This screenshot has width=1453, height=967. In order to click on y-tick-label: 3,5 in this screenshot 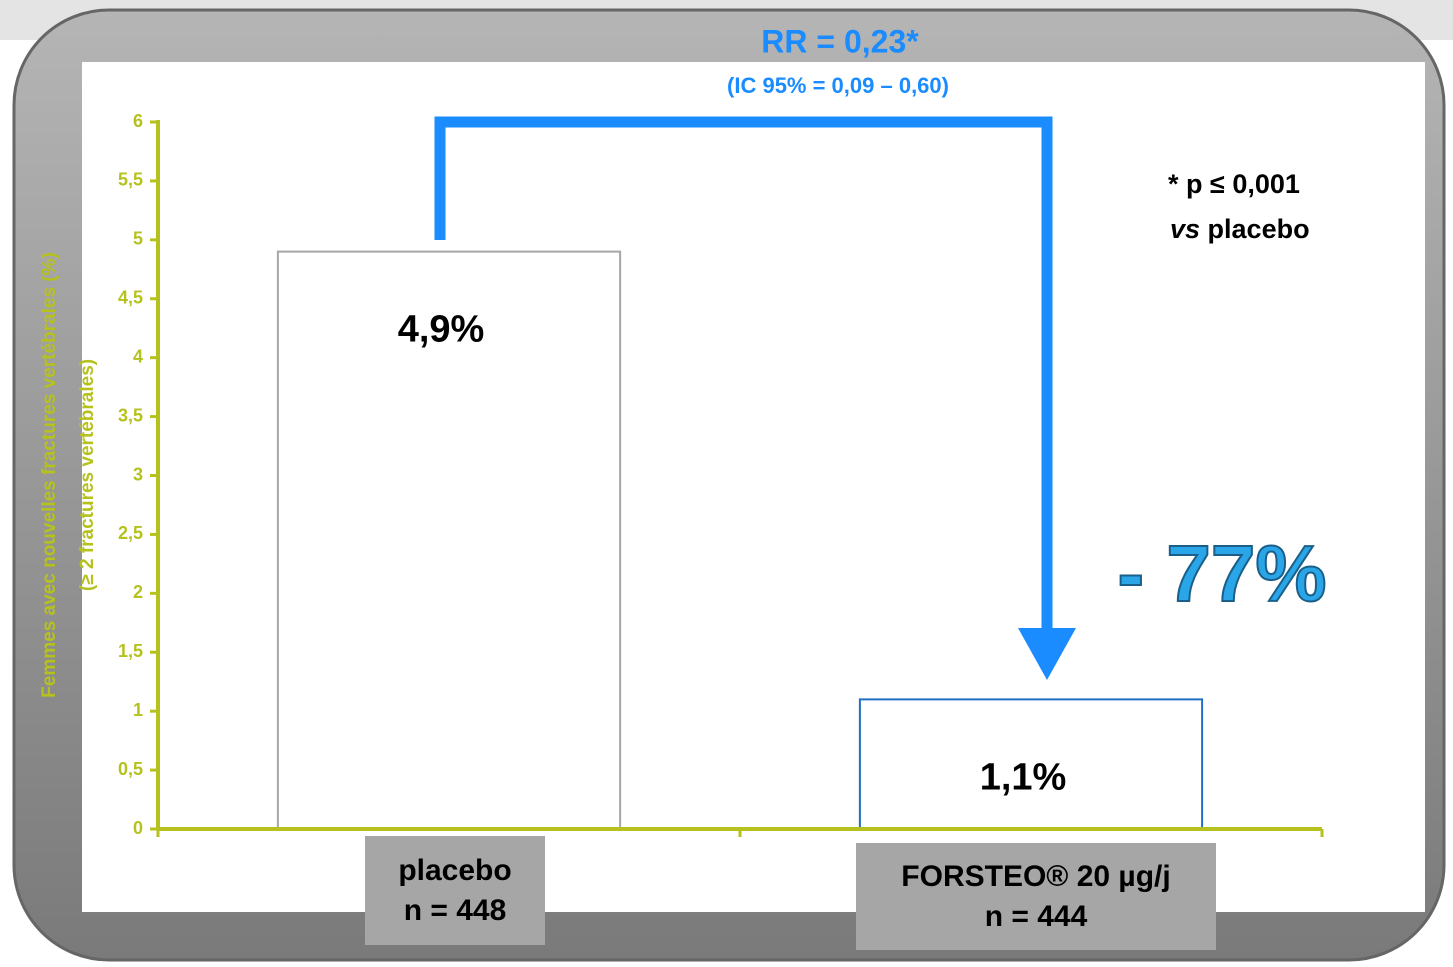, I will do `click(130, 415)`.